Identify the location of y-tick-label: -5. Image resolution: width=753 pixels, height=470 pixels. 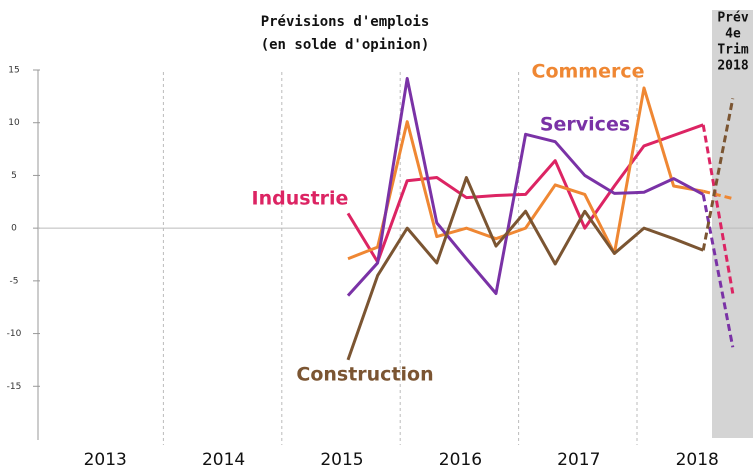
(14, 281).